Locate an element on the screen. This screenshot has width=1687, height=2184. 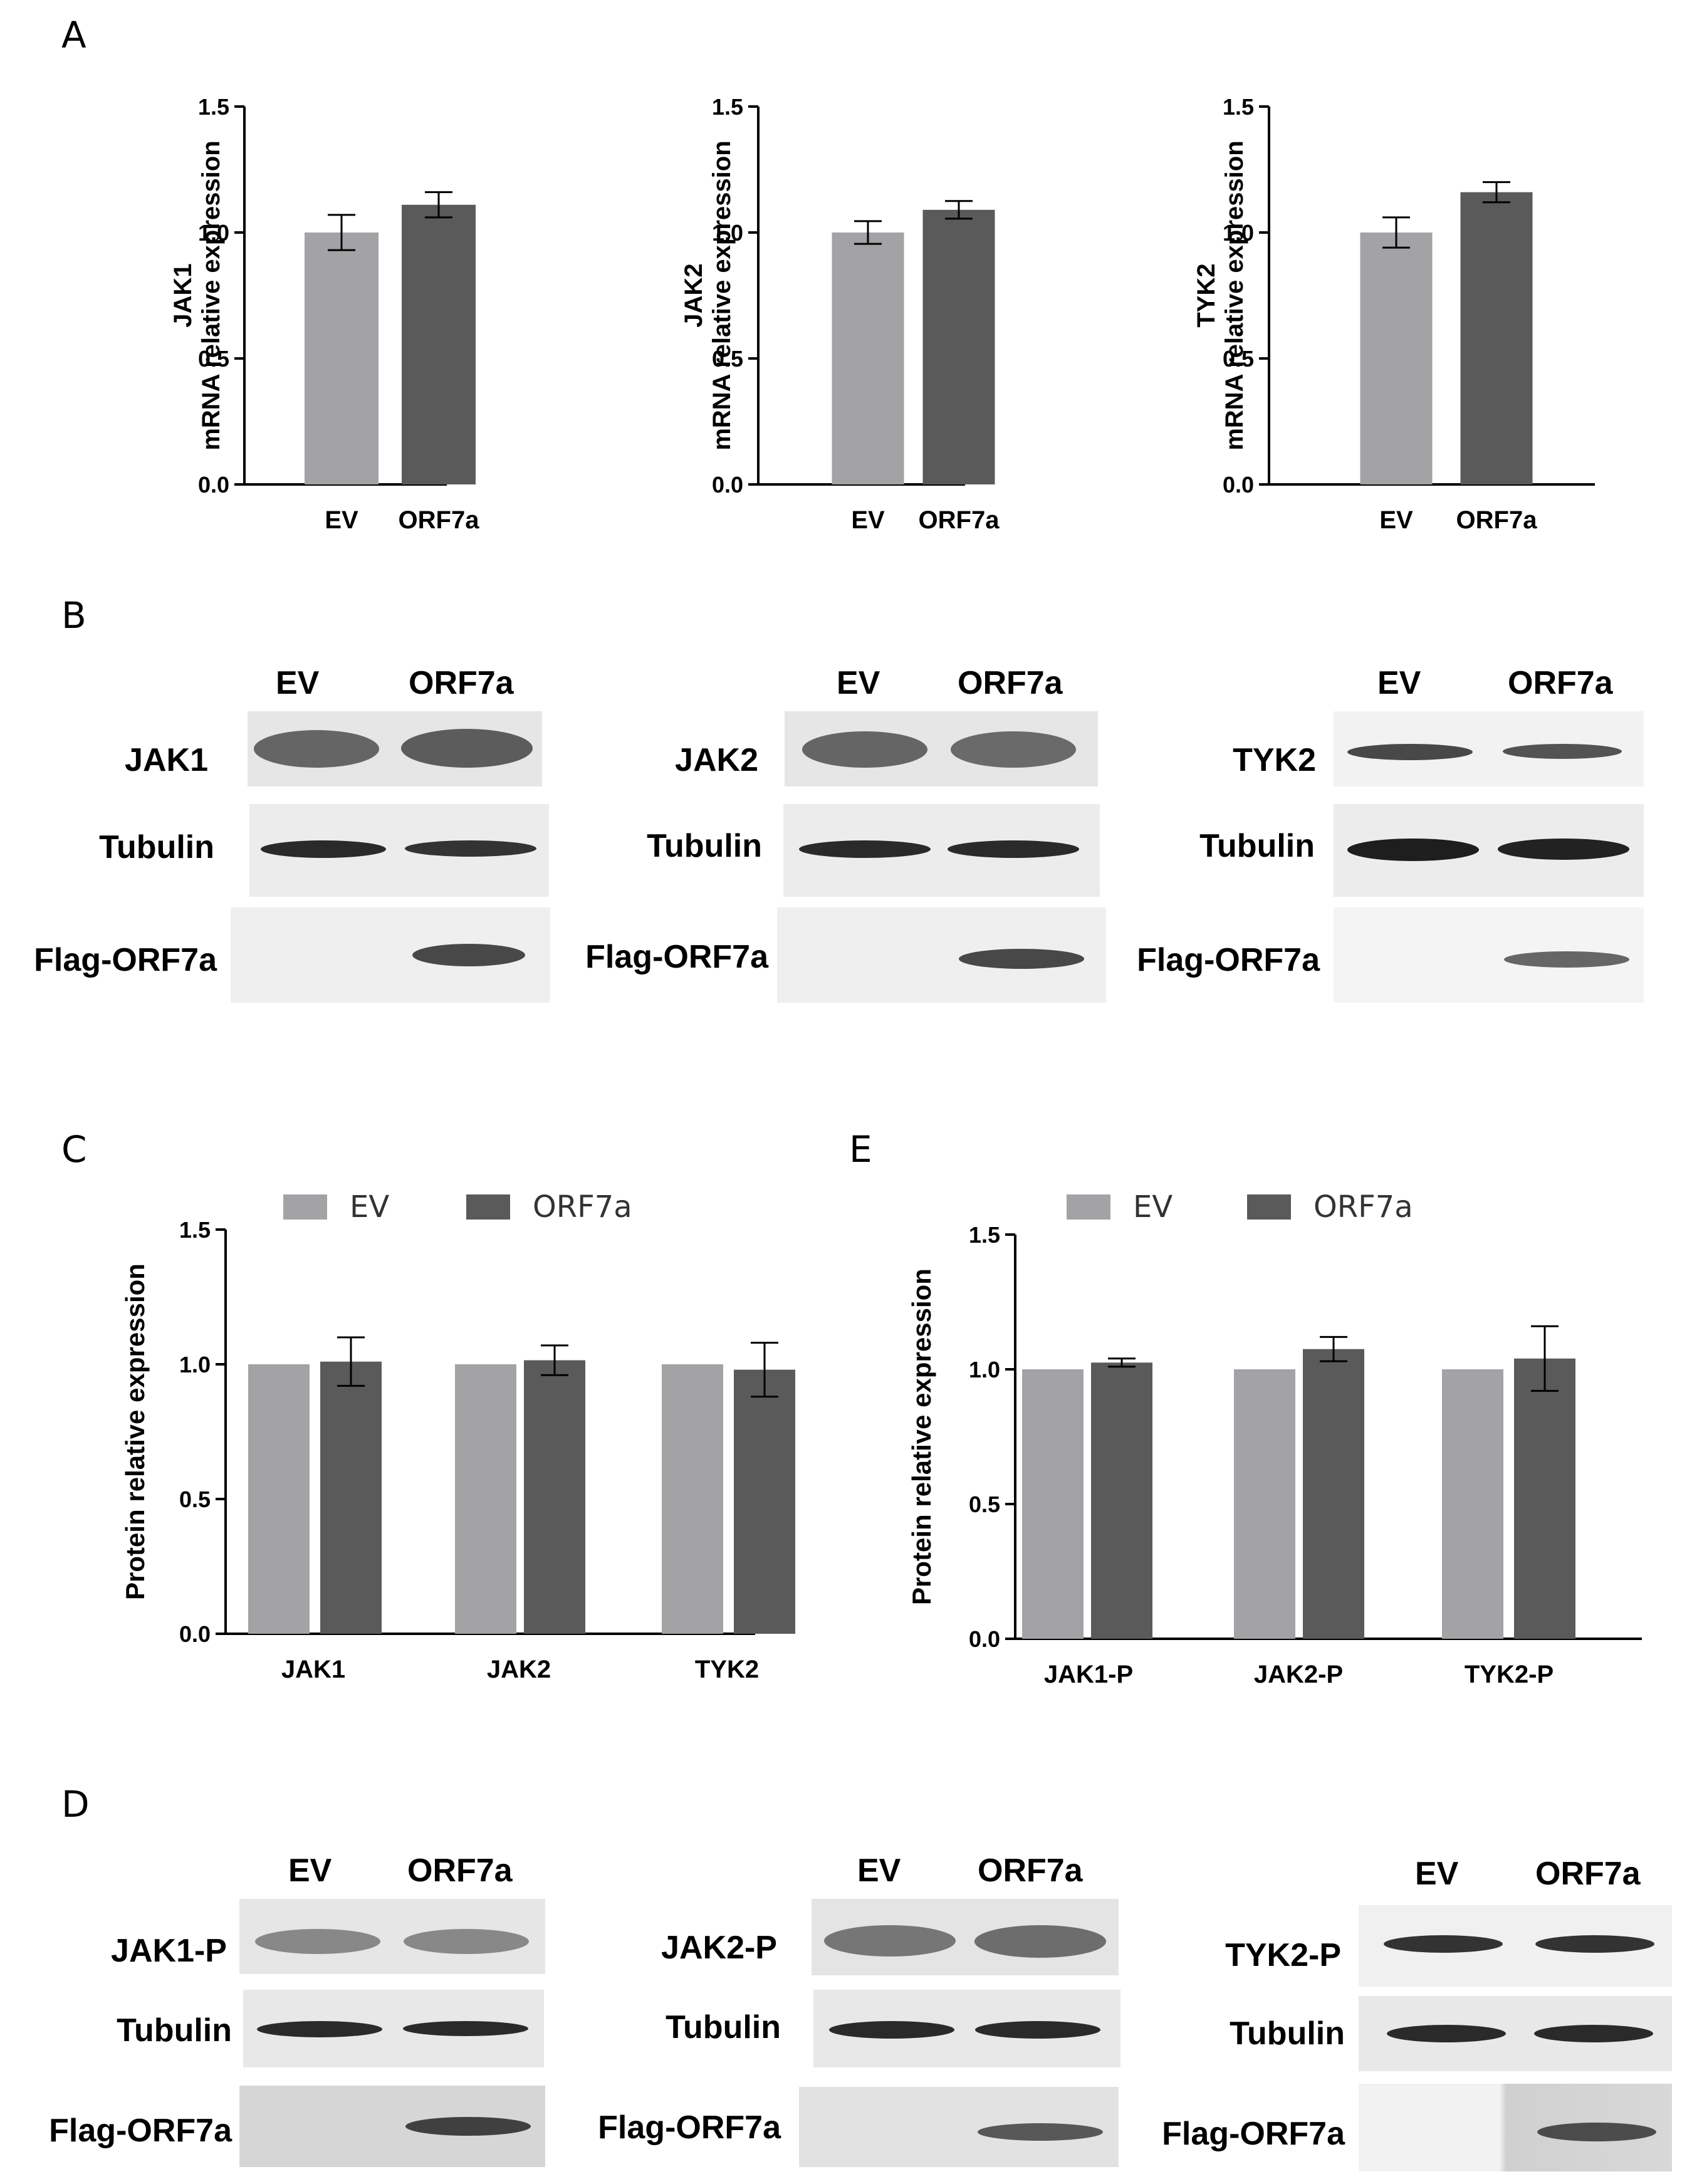
chart-a1-ytick-label: 1.0 is located at coordinates (213, 233).